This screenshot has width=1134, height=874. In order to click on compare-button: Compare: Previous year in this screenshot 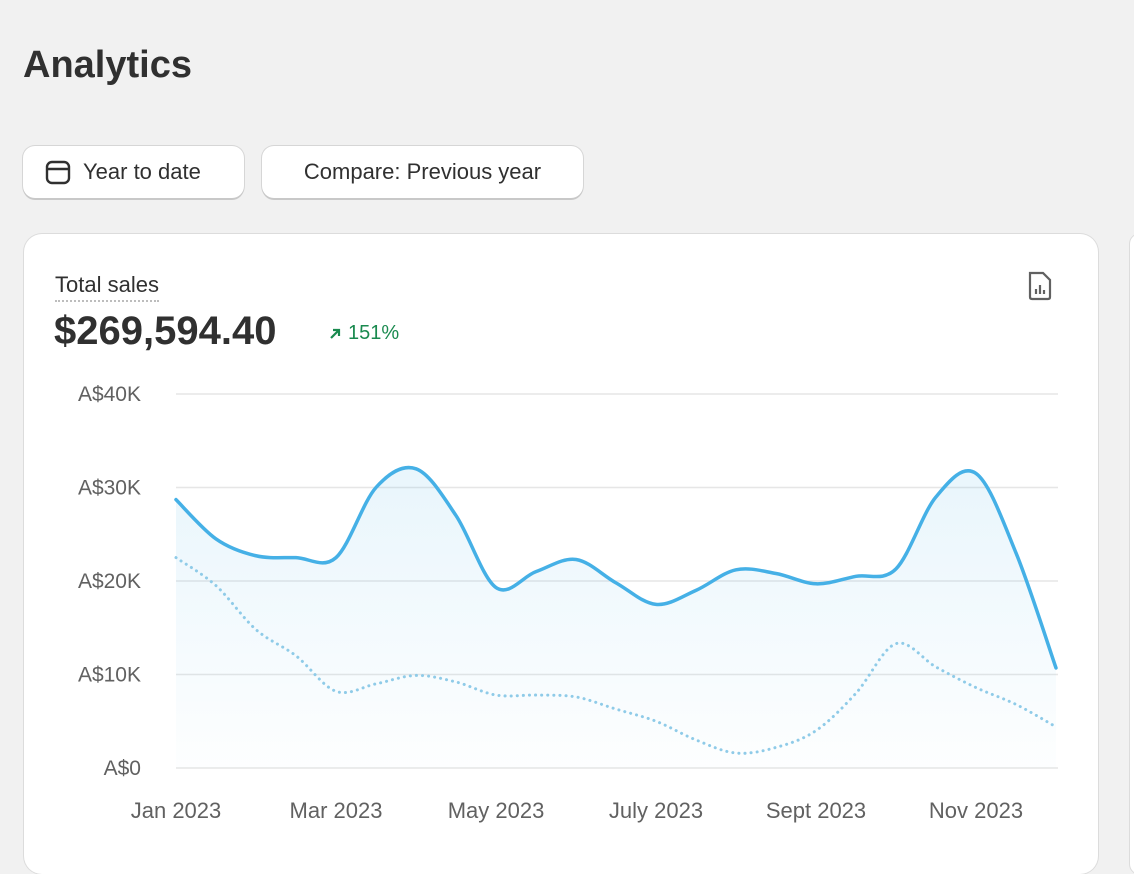, I will do `click(422, 172)`.